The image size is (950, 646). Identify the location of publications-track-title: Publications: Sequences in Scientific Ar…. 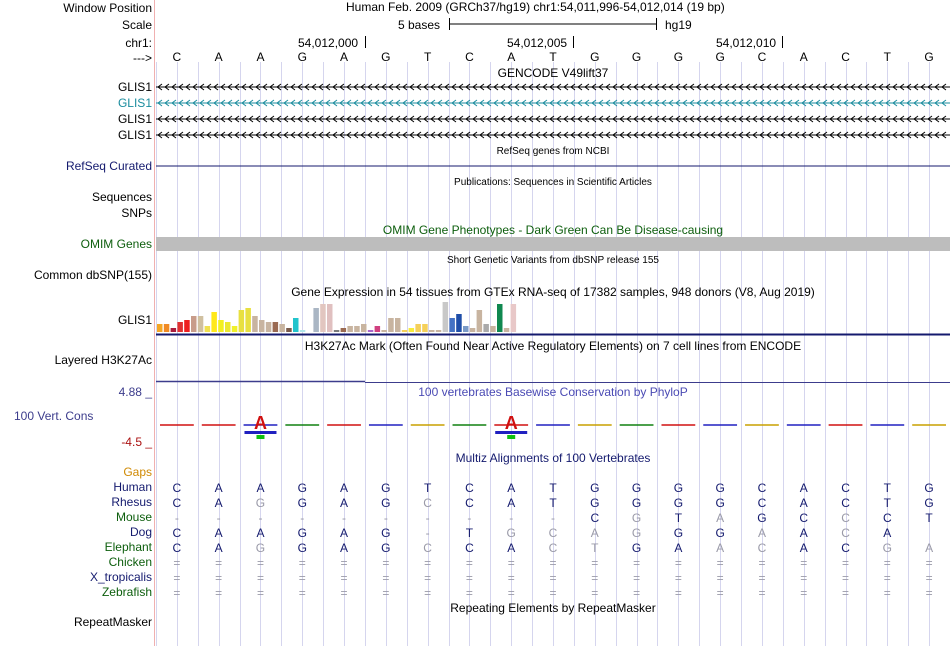
(553, 182).